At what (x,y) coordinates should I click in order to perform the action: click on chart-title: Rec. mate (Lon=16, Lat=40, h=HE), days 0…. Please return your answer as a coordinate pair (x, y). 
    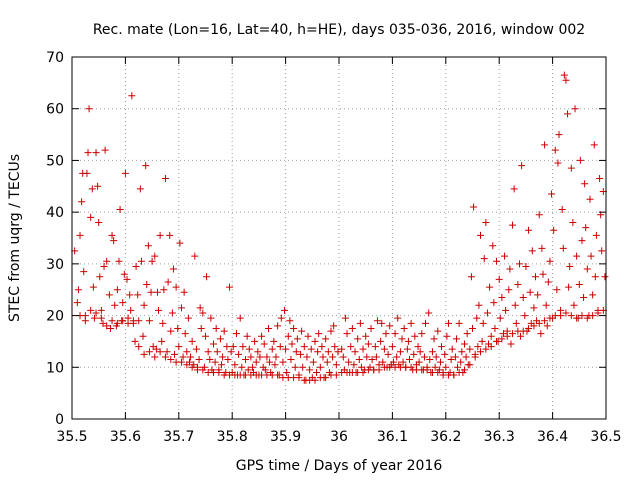
    Looking at the image, I should click on (339, 30).